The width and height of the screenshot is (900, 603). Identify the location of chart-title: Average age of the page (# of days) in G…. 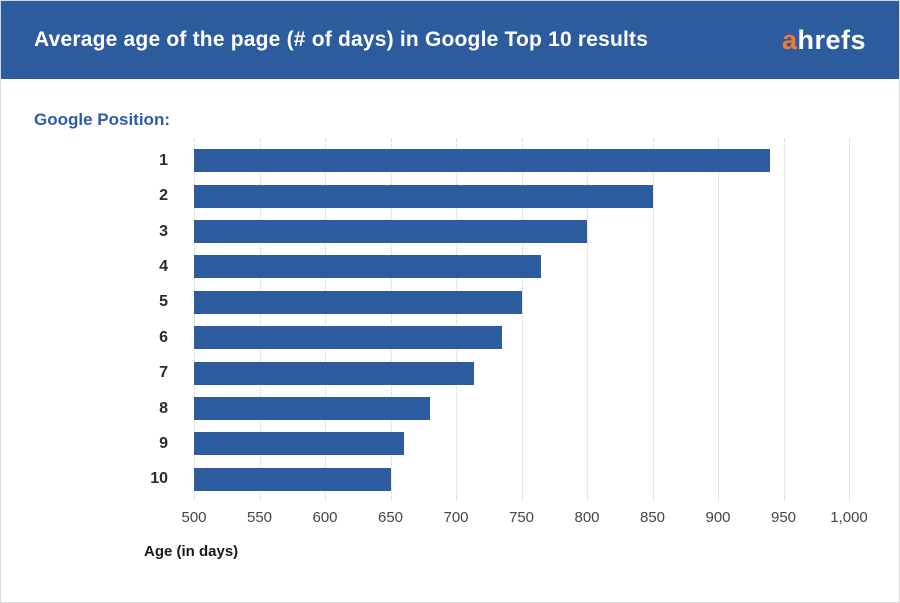
(341, 39).